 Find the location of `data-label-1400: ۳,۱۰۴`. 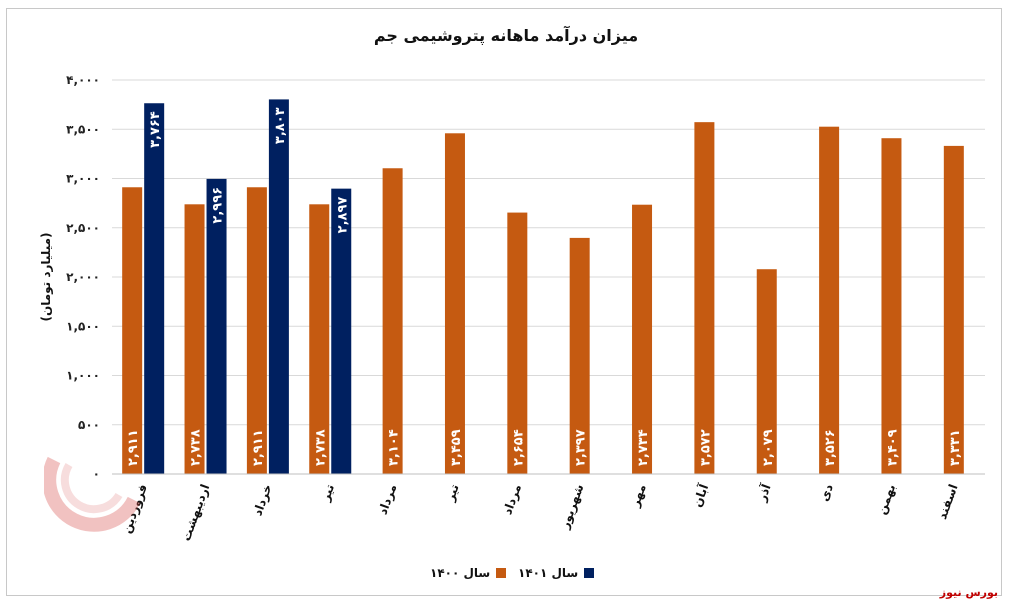

data-label-1400: ۳,۱۰۴ is located at coordinates (394, 447).